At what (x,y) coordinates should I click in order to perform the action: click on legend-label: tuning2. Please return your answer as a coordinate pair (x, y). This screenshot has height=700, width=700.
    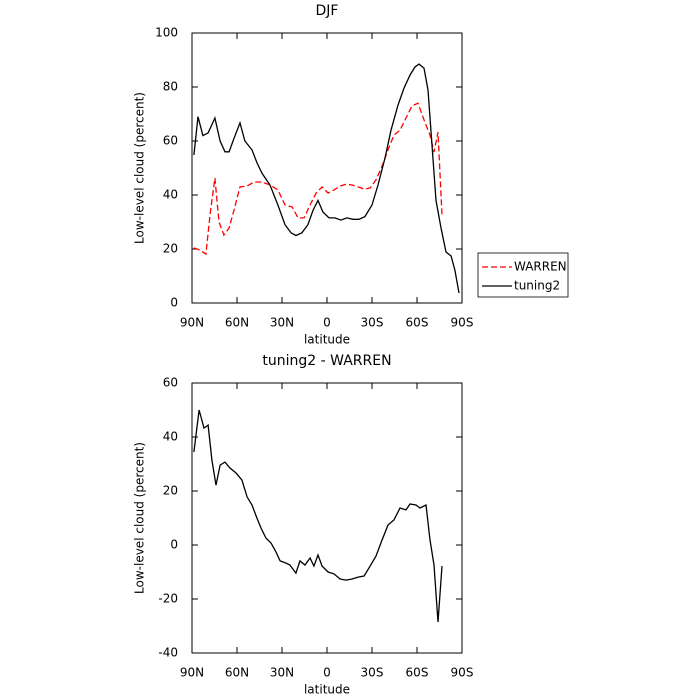
    Looking at the image, I should click on (537, 286).